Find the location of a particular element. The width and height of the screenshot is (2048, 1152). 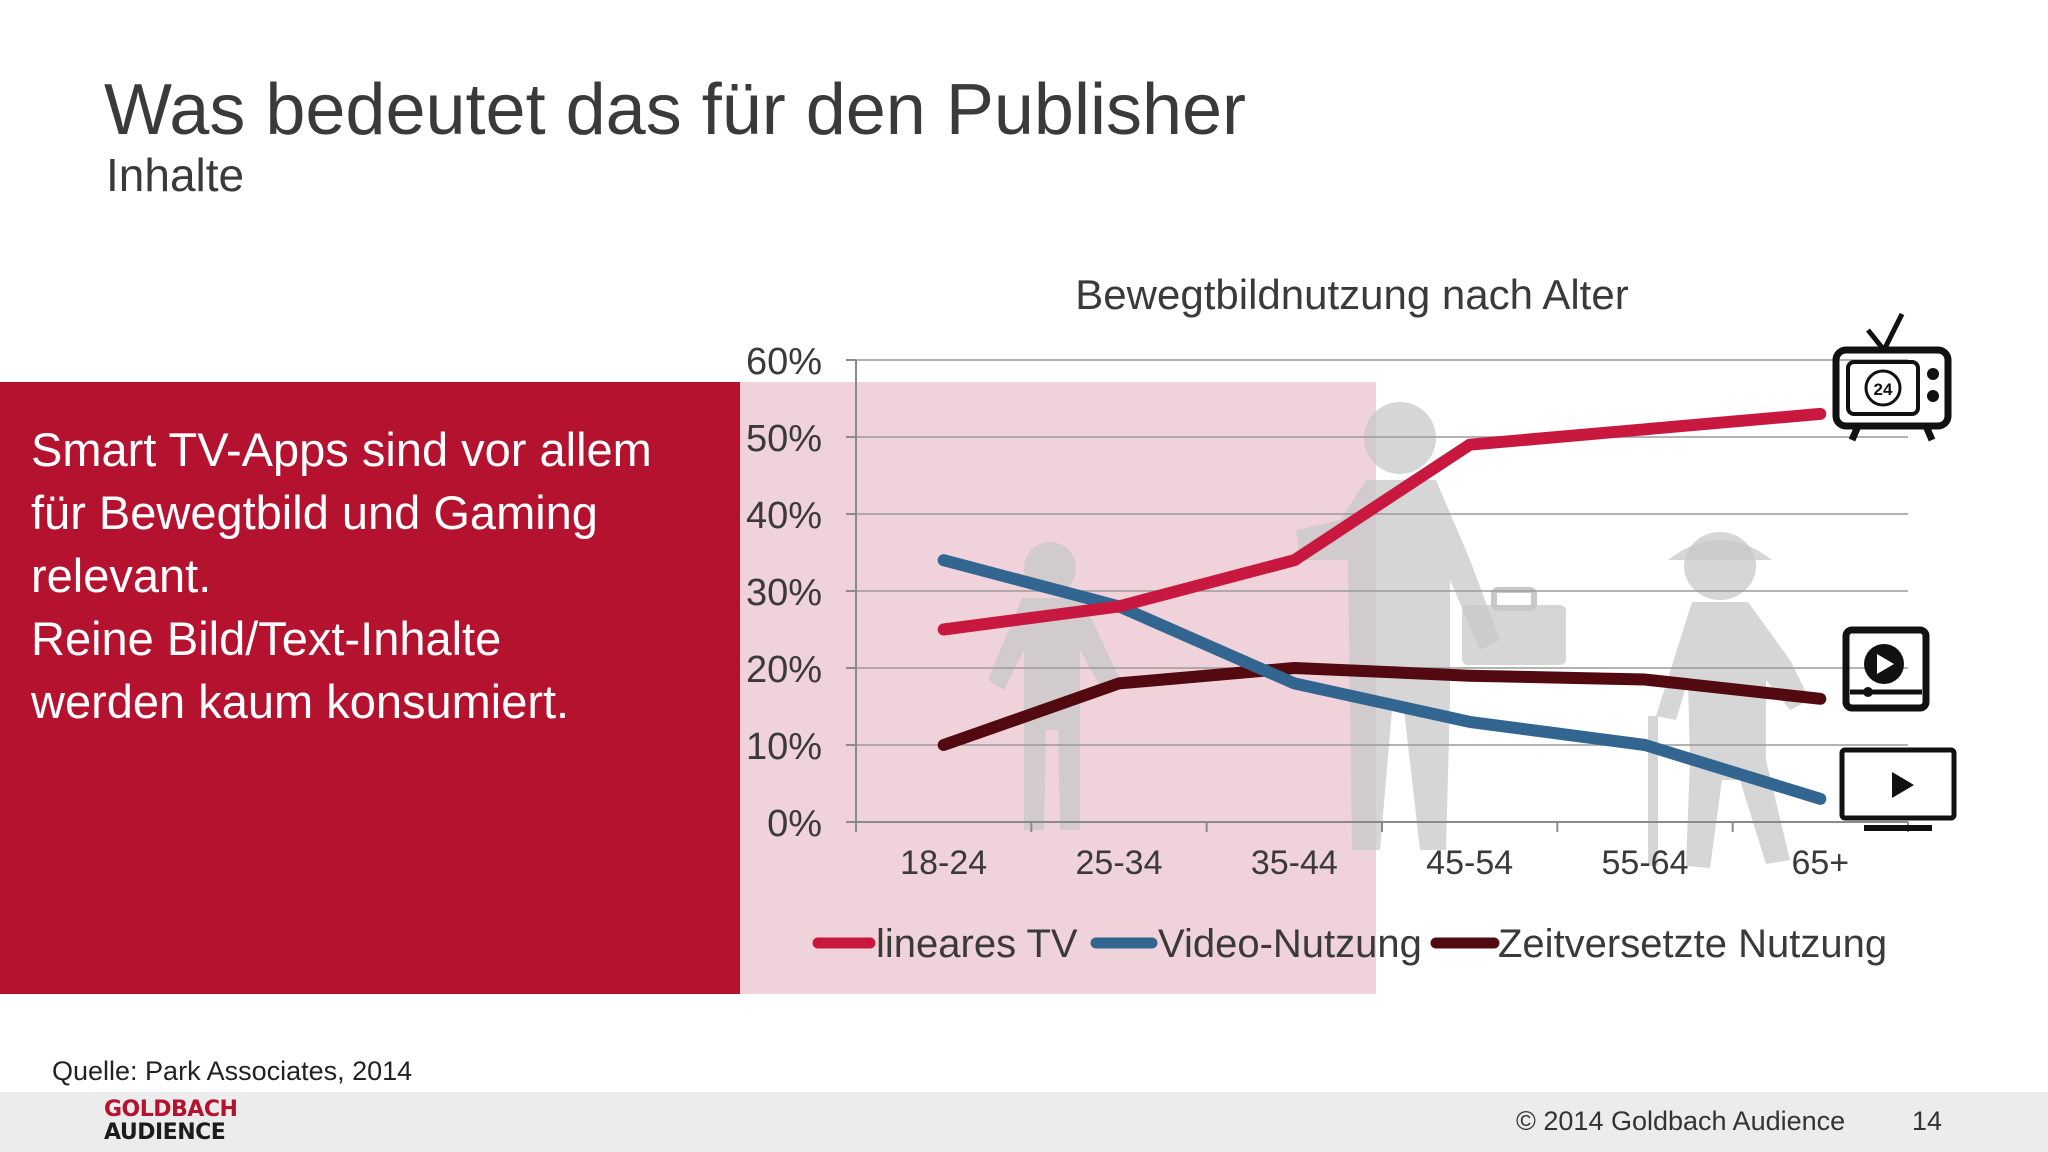

x-axis-tick-labels: 18-24 25-34 35-44 45-54 55-64 65+ is located at coordinates (1374, 863).